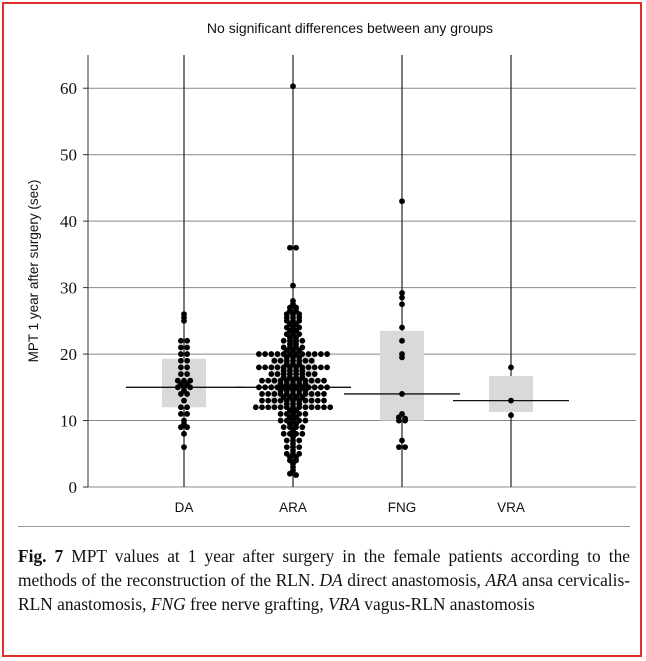 This screenshot has width=646, height=661. Describe the element at coordinates (501, 580) in the screenshot. I see `caption-abbrev: ARA` at that location.